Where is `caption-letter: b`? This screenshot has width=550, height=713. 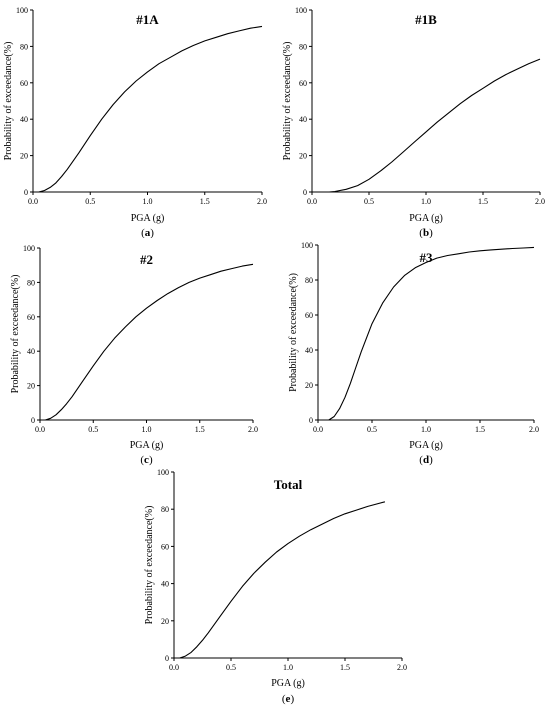
caption-letter: b is located at coordinates (426, 232).